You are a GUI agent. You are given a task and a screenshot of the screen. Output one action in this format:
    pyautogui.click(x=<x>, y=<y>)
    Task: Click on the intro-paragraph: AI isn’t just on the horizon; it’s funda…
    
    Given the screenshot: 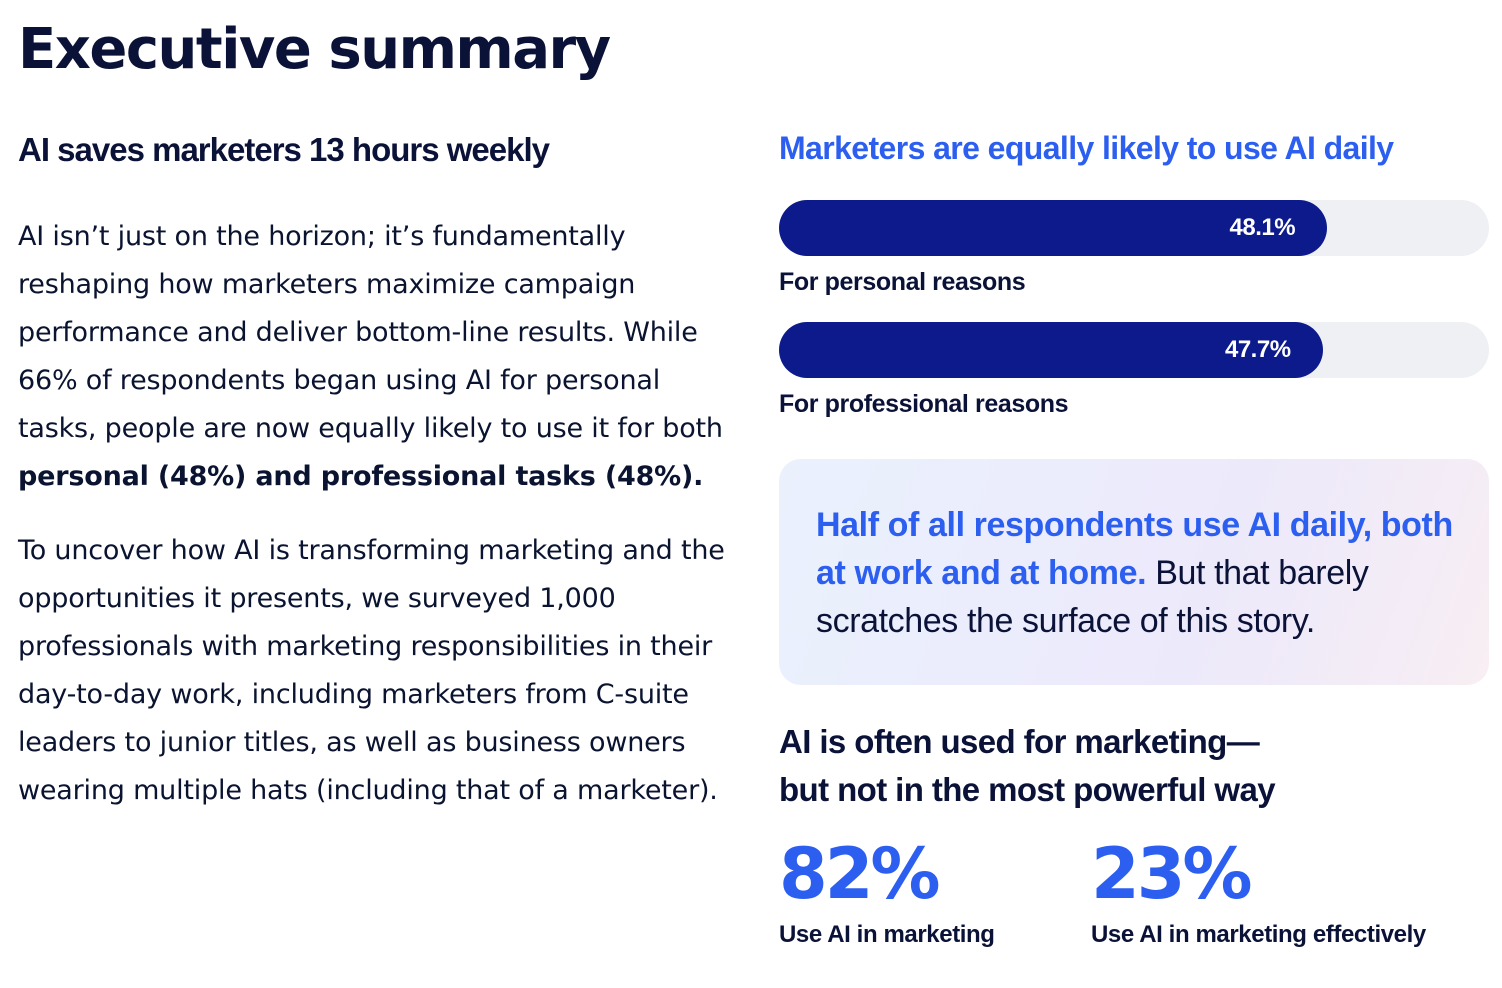 What is the action you would take?
    pyautogui.click(x=378, y=357)
    